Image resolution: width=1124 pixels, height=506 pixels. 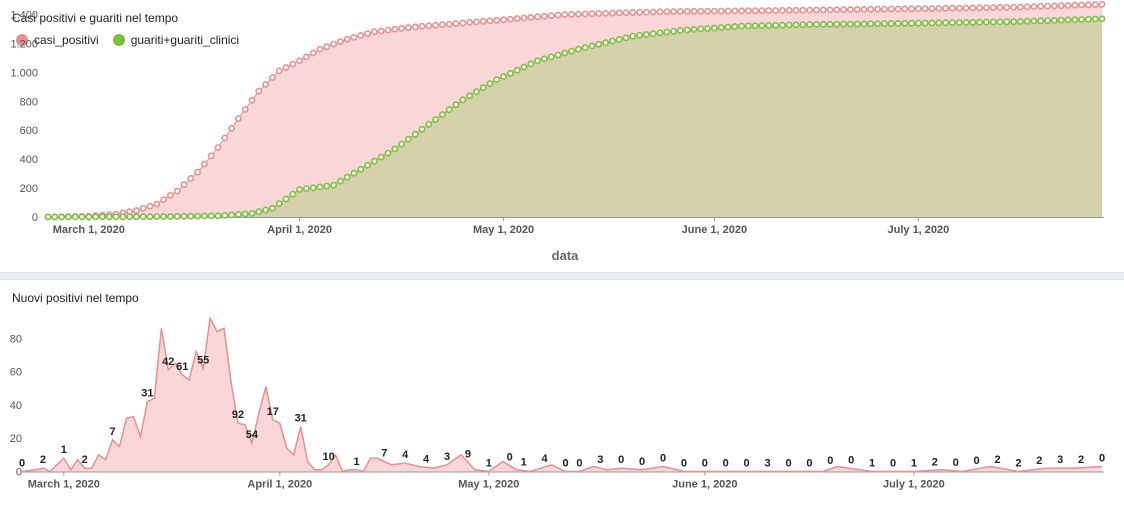 What do you see at coordinates (704, 485) in the screenshot?
I see `x-tick-label: June 1, 2020` at bounding box center [704, 485].